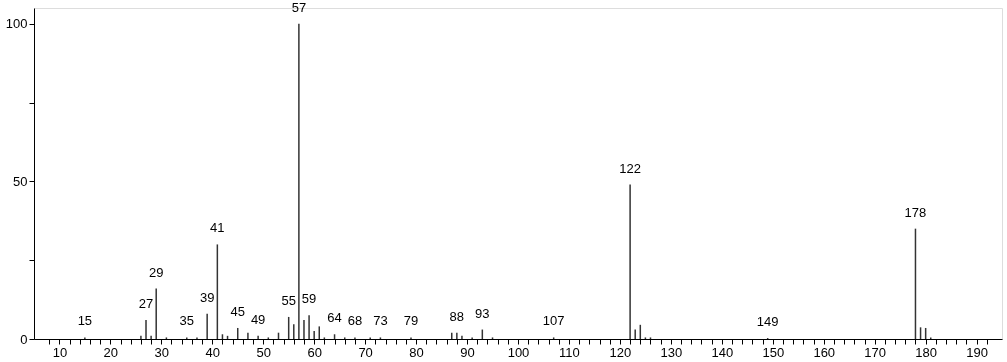 The image size is (1007, 362). Describe the element at coordinates (187, 321) in the screenshot. I see `annotation: 35` at that location.